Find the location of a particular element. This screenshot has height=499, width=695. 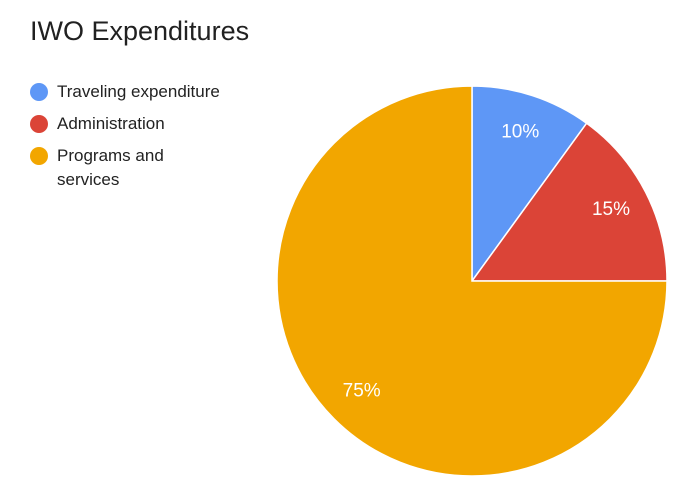

legend-label: Administration is located at coordinates (111, 123).